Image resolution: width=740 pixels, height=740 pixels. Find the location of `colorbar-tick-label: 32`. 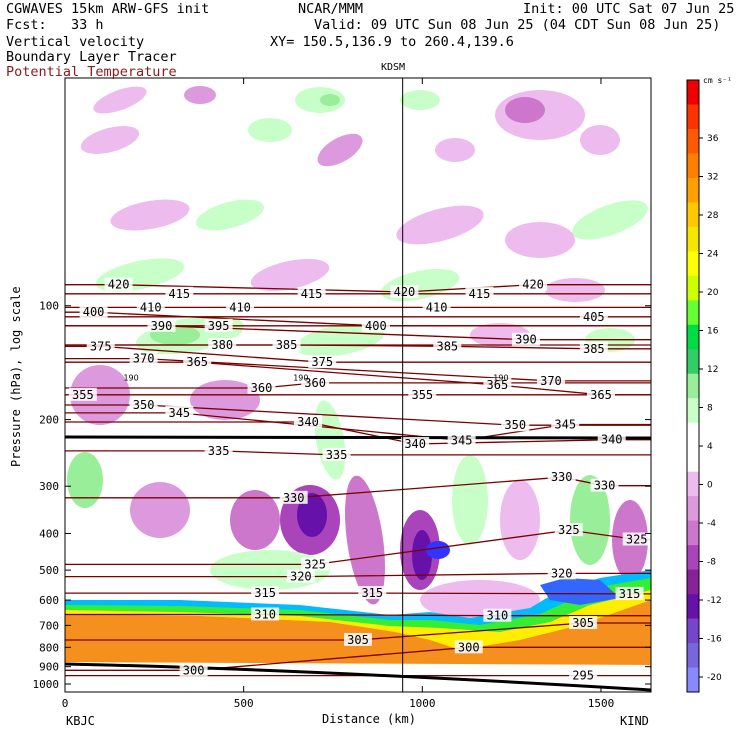

colorbar-tick-label: 32 is located at coordinates (712, 178).